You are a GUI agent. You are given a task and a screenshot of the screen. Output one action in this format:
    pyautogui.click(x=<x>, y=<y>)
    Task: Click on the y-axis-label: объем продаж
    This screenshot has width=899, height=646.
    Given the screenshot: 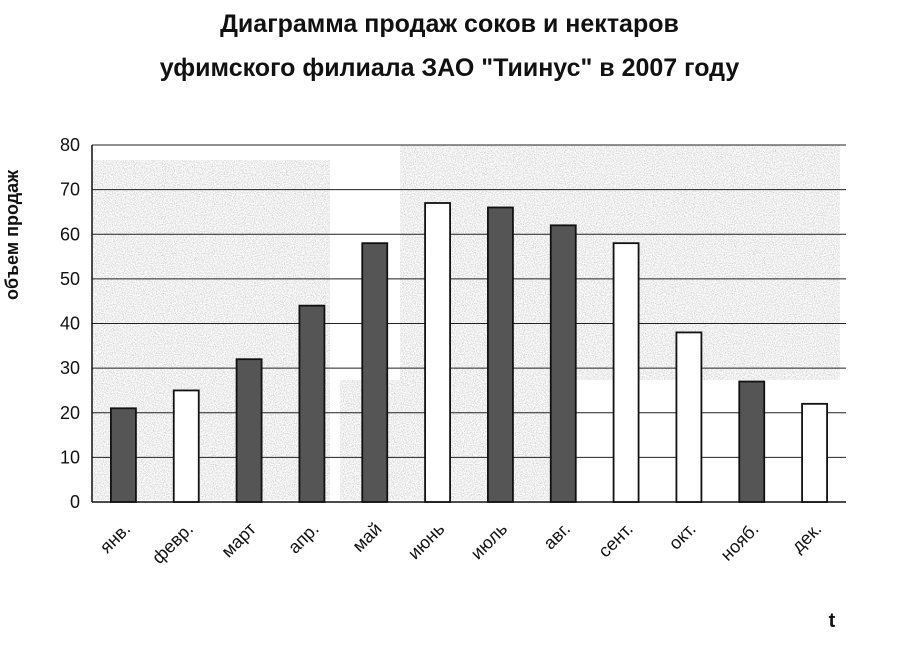 What is the action you would take?
    pyautogui.click(x=12, y=235)
    